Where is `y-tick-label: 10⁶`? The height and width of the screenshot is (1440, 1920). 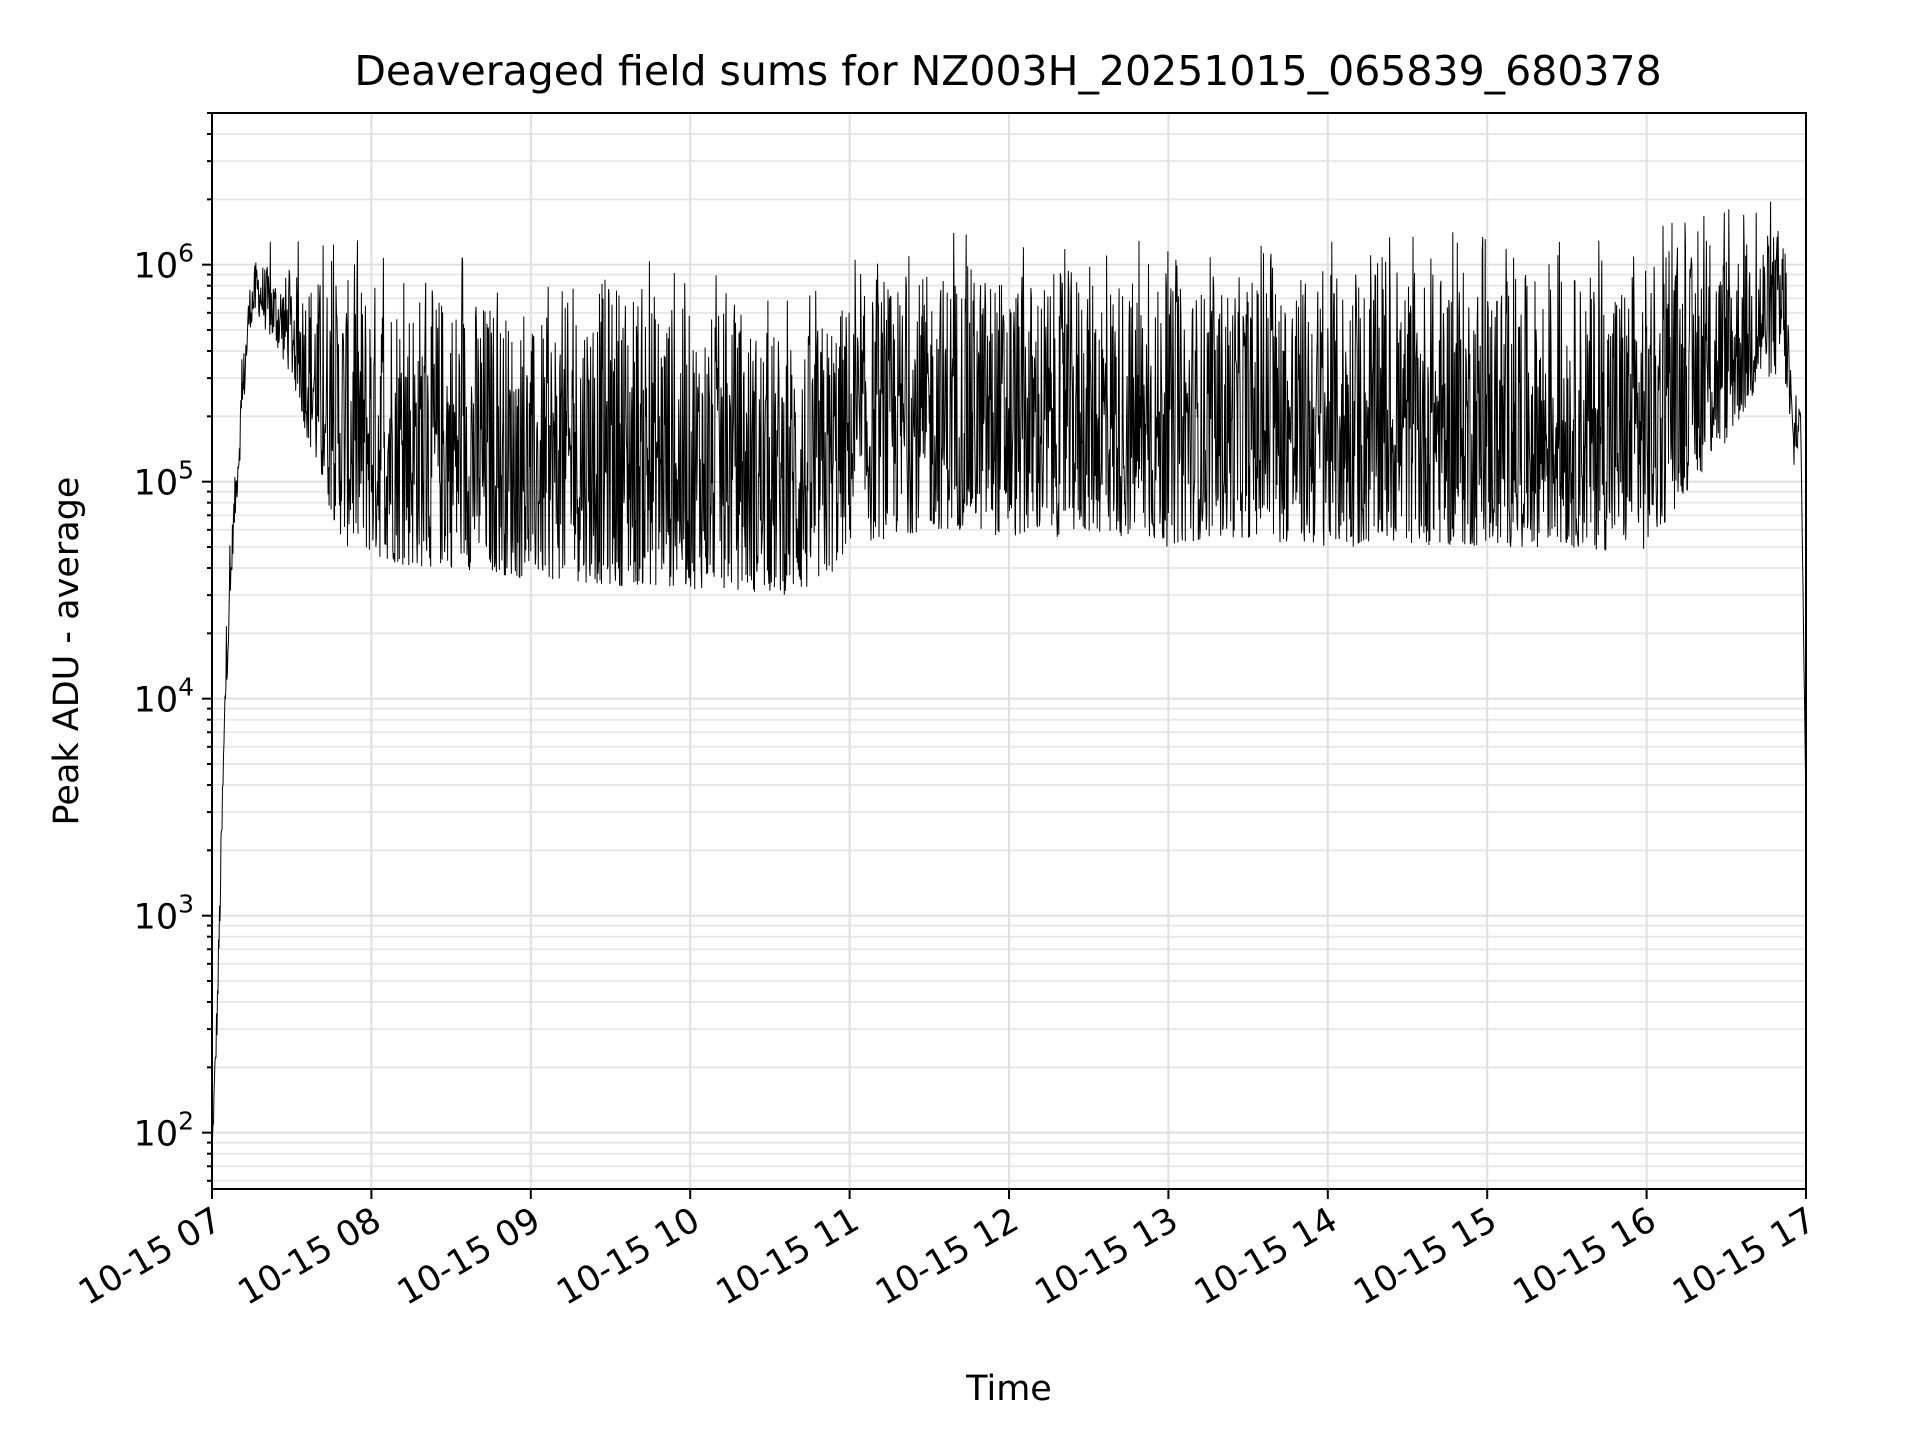 y-tick-label: 10⁶ is located at coordinates (164, 263).